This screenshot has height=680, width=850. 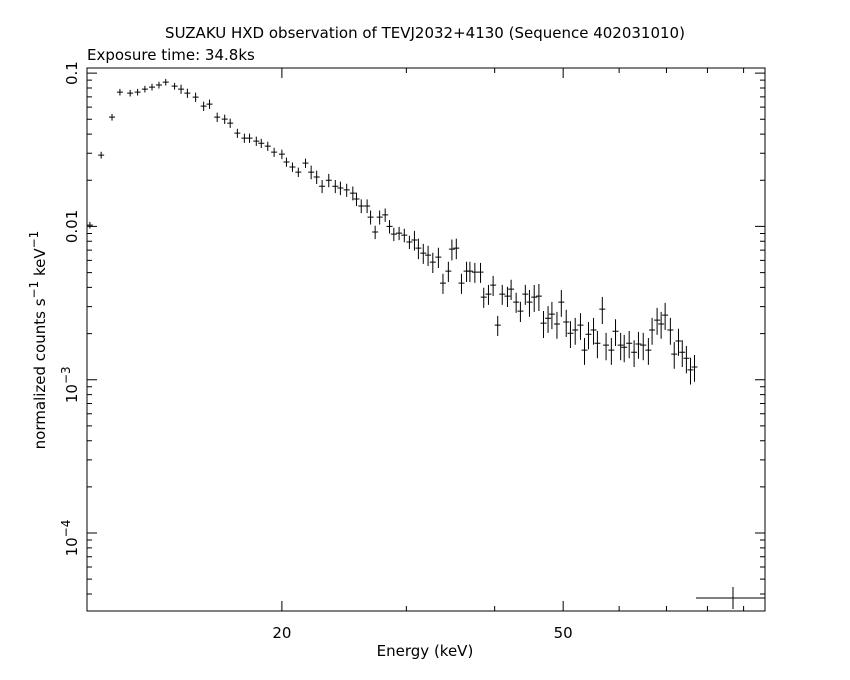 I want to click on y-tick-exponent: −3, so click(x=66, y=375).